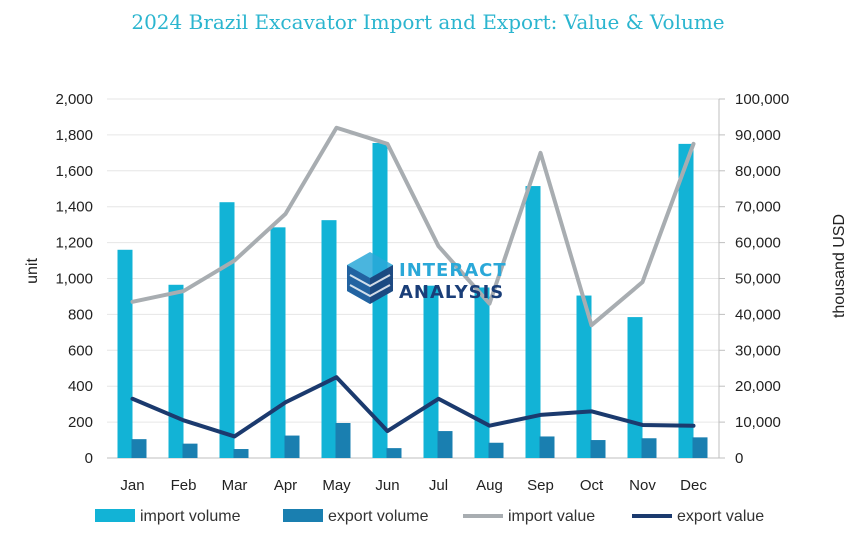 The image size is (856, 533). What do you see at coordinates (387, 485) in the screenshot?
I see `x-tick-label: Jun` at bounding box center [387, 485].